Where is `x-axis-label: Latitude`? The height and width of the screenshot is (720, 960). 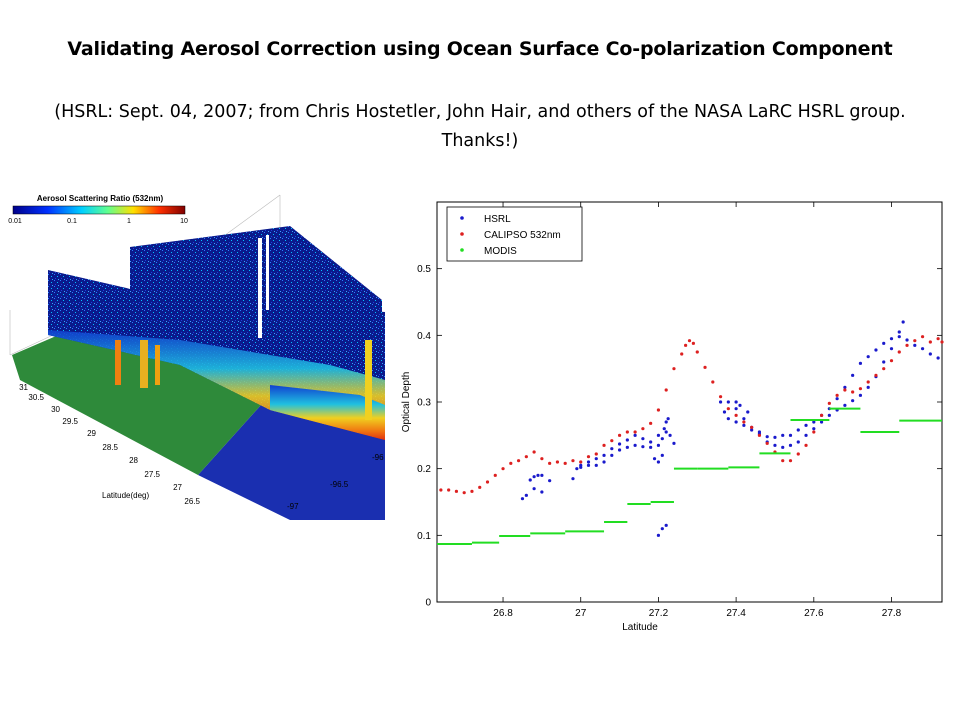
x-axis-label: Latitude is located at coordinates (640, 627).